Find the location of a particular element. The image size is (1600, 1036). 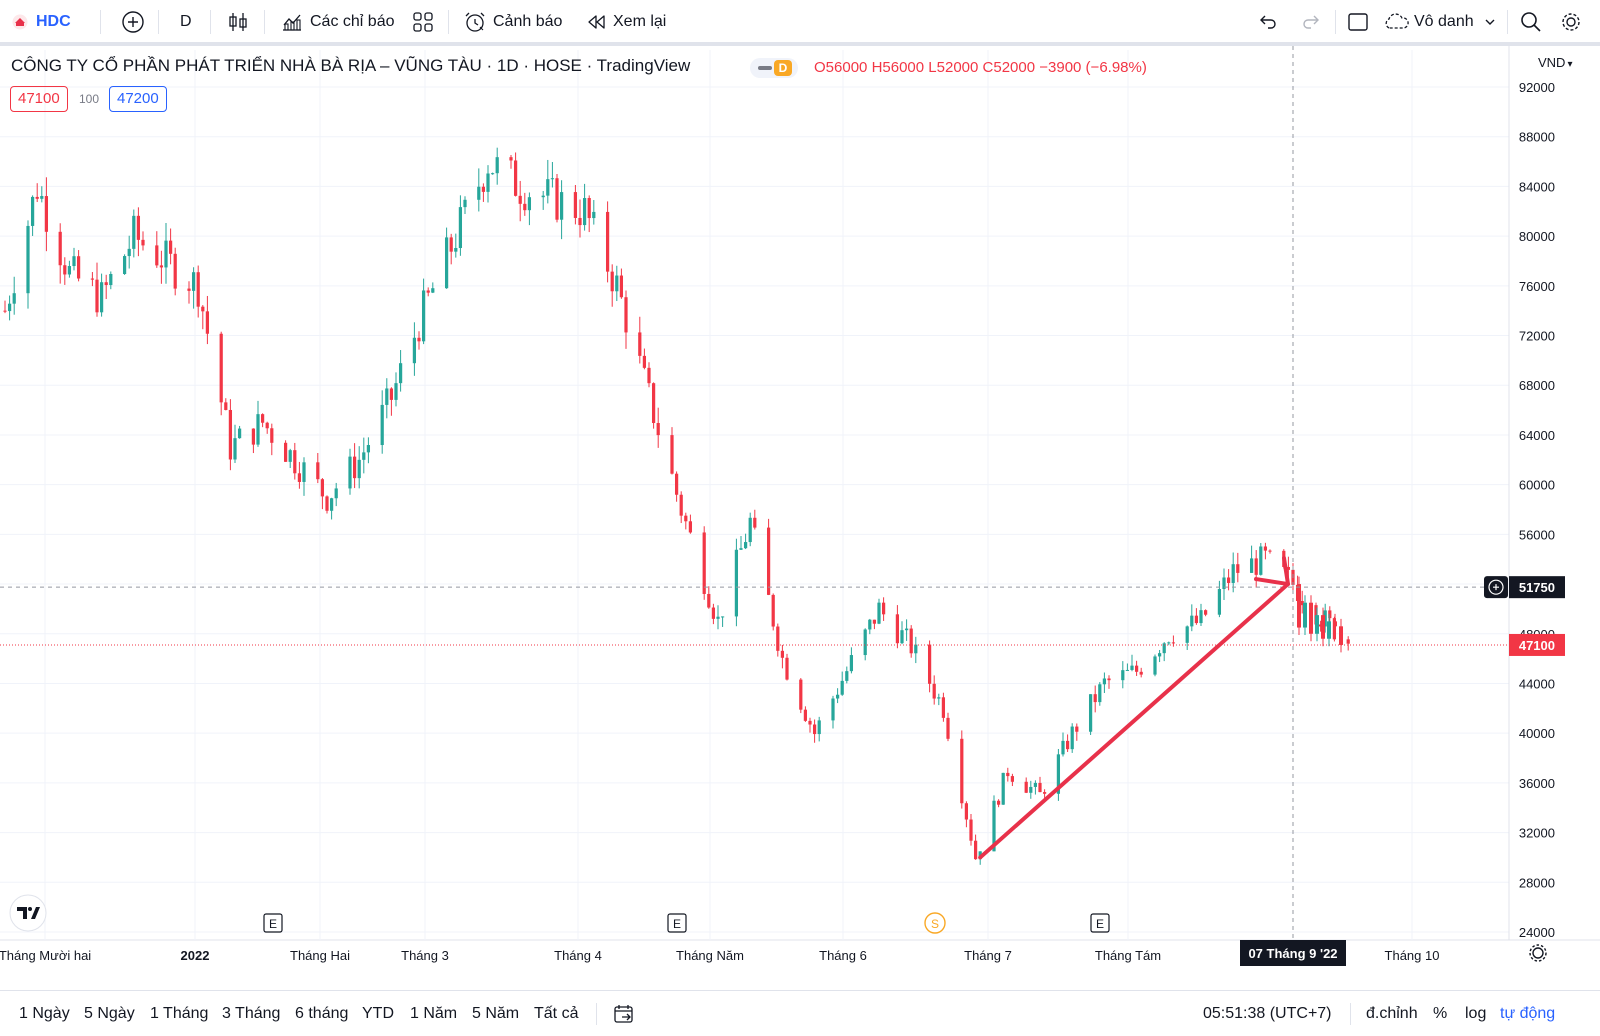

auto-scale-toggle: tự động is located at coordinates (1528, 1013).